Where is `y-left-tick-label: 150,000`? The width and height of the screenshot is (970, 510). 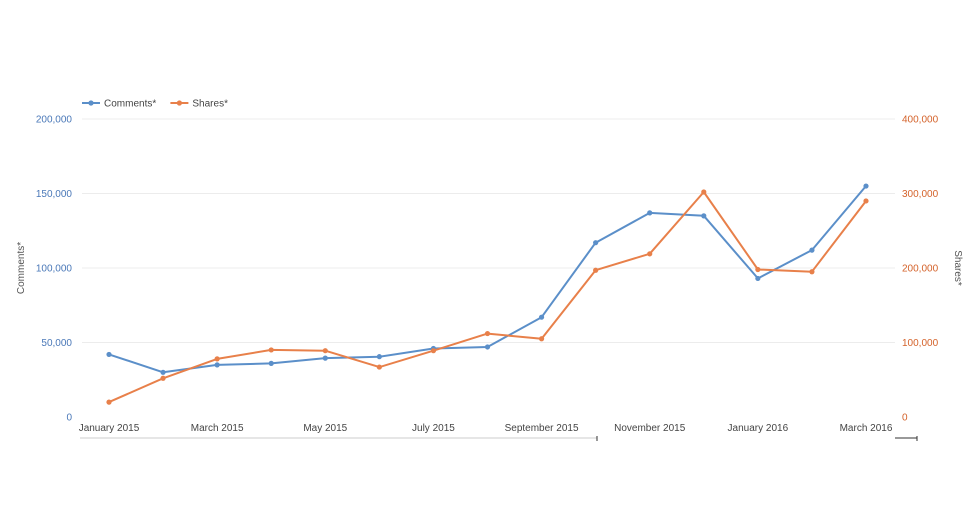 y-left-tick-label: 150,000 is located at coordinates (54, 194).